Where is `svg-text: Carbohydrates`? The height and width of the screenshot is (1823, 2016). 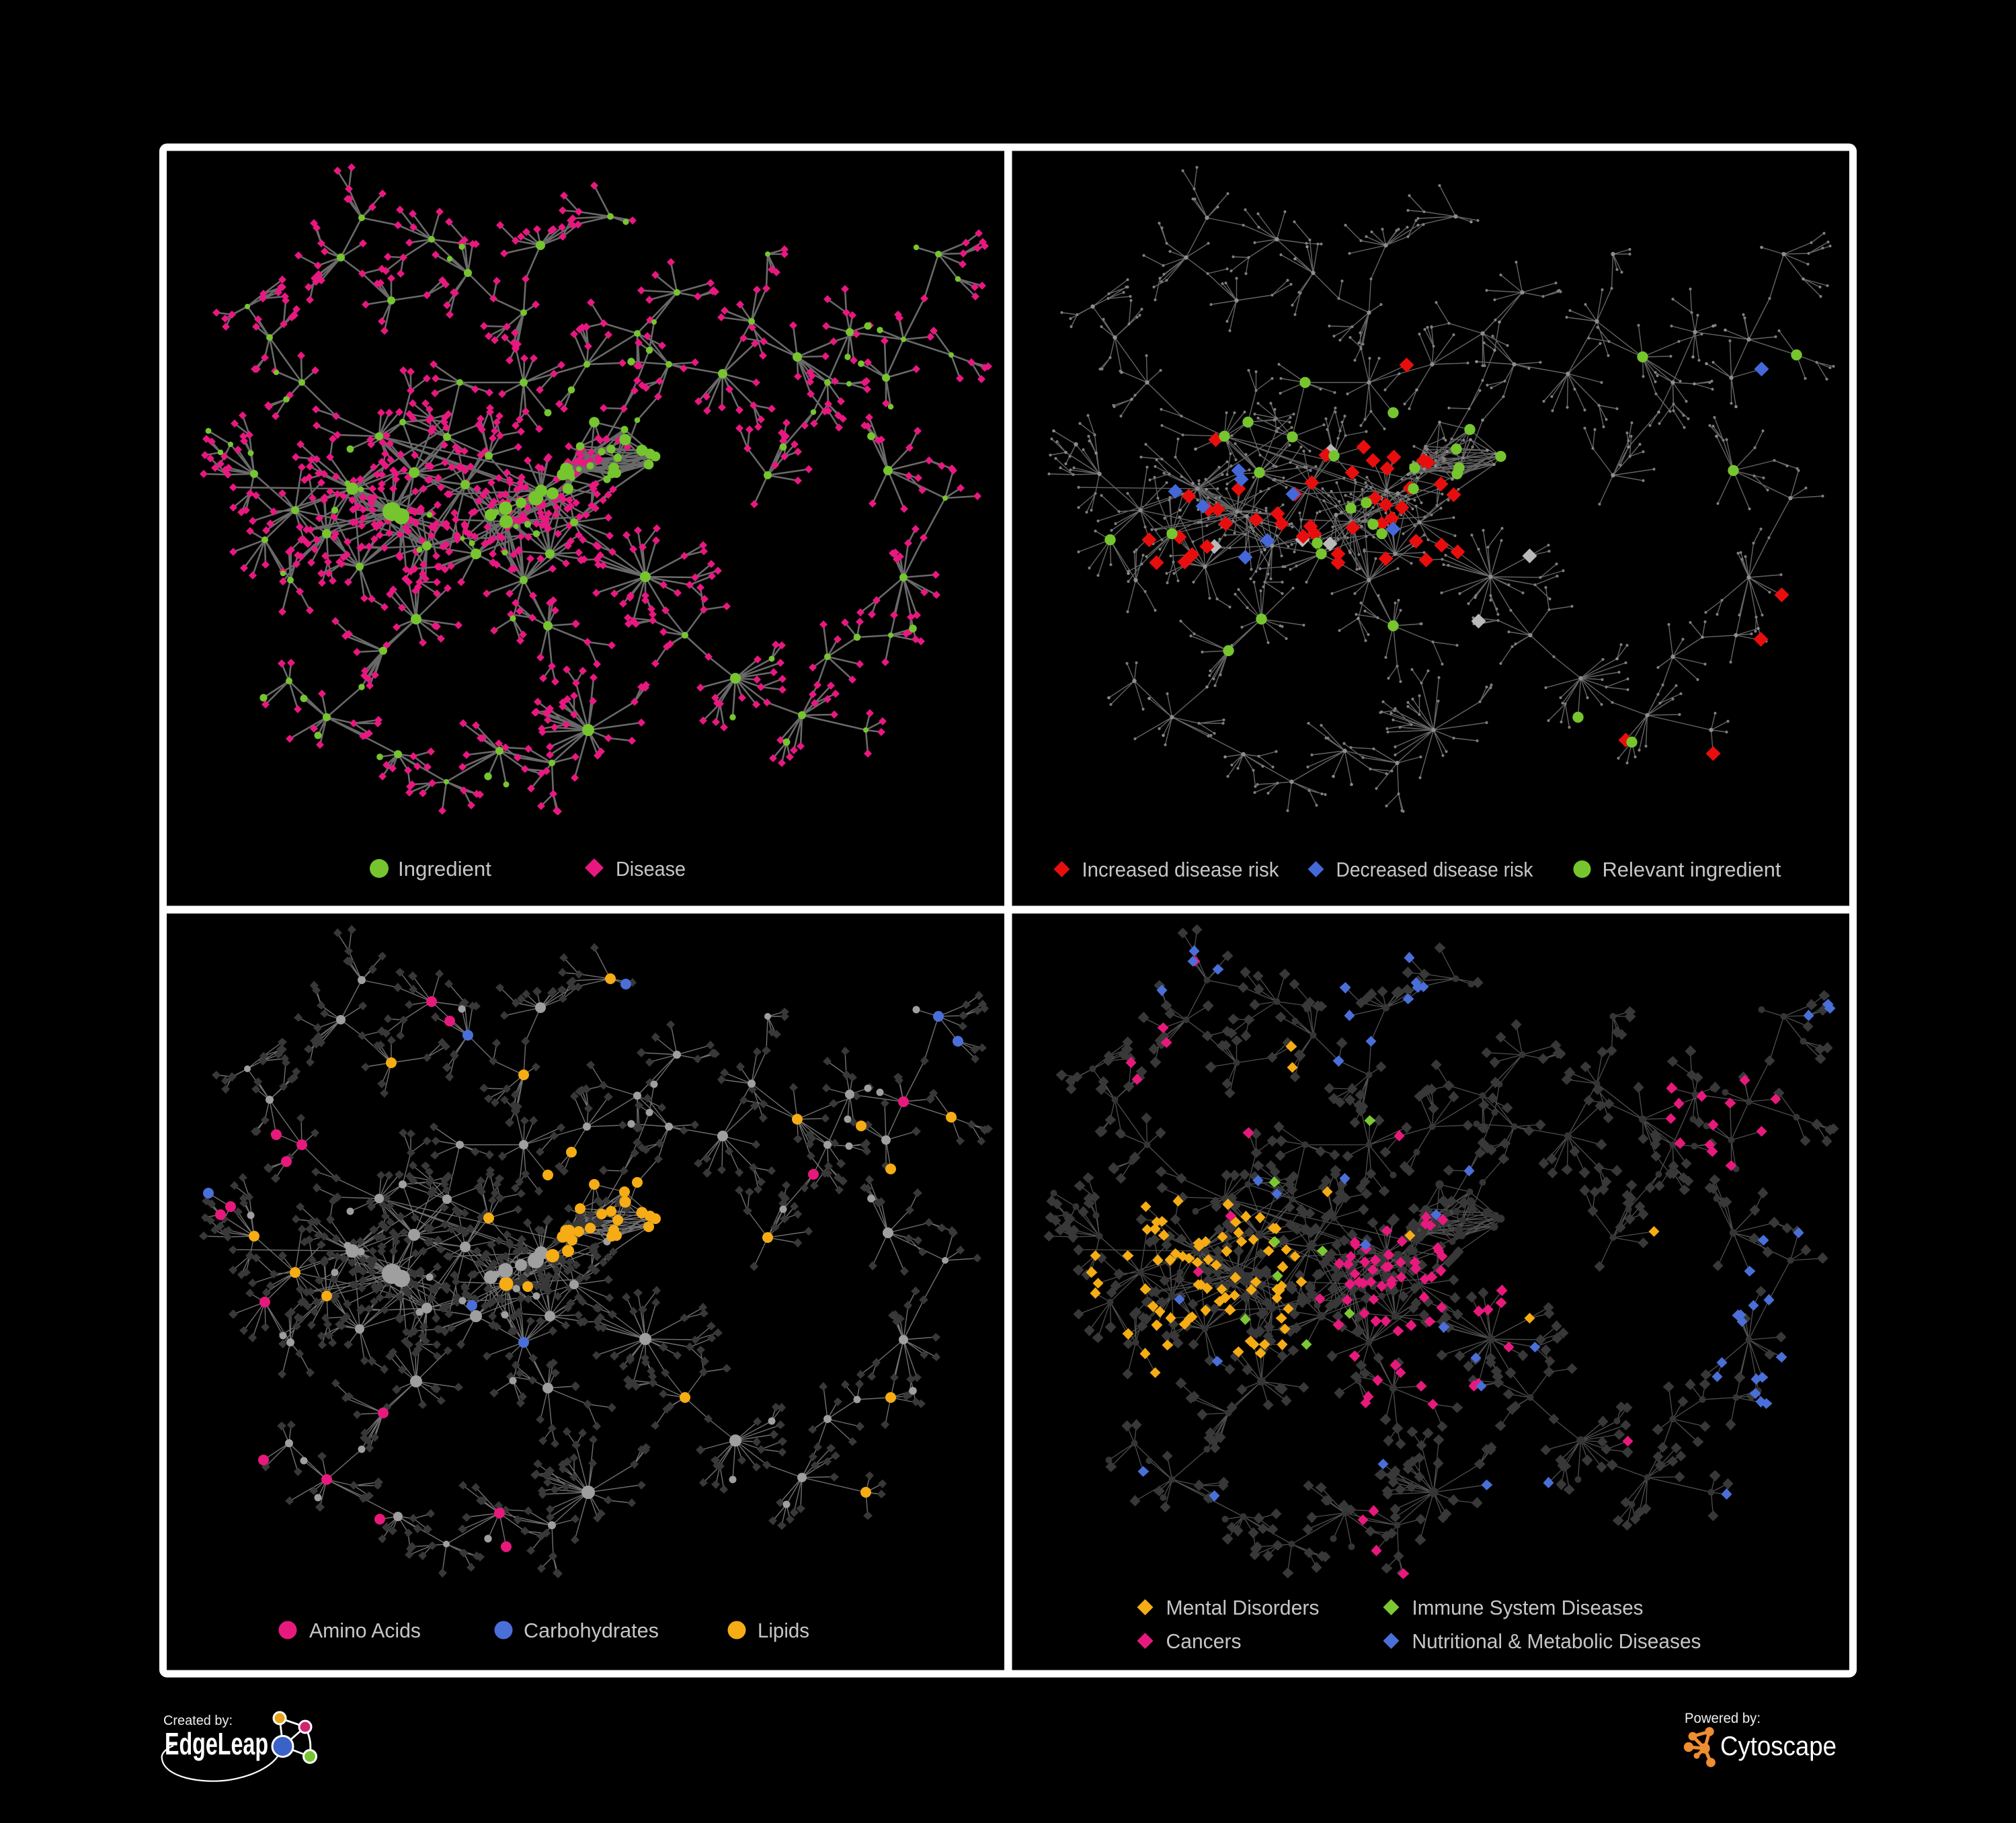 svg-text: Carbohydrates is located at coordinates (591, 1630).